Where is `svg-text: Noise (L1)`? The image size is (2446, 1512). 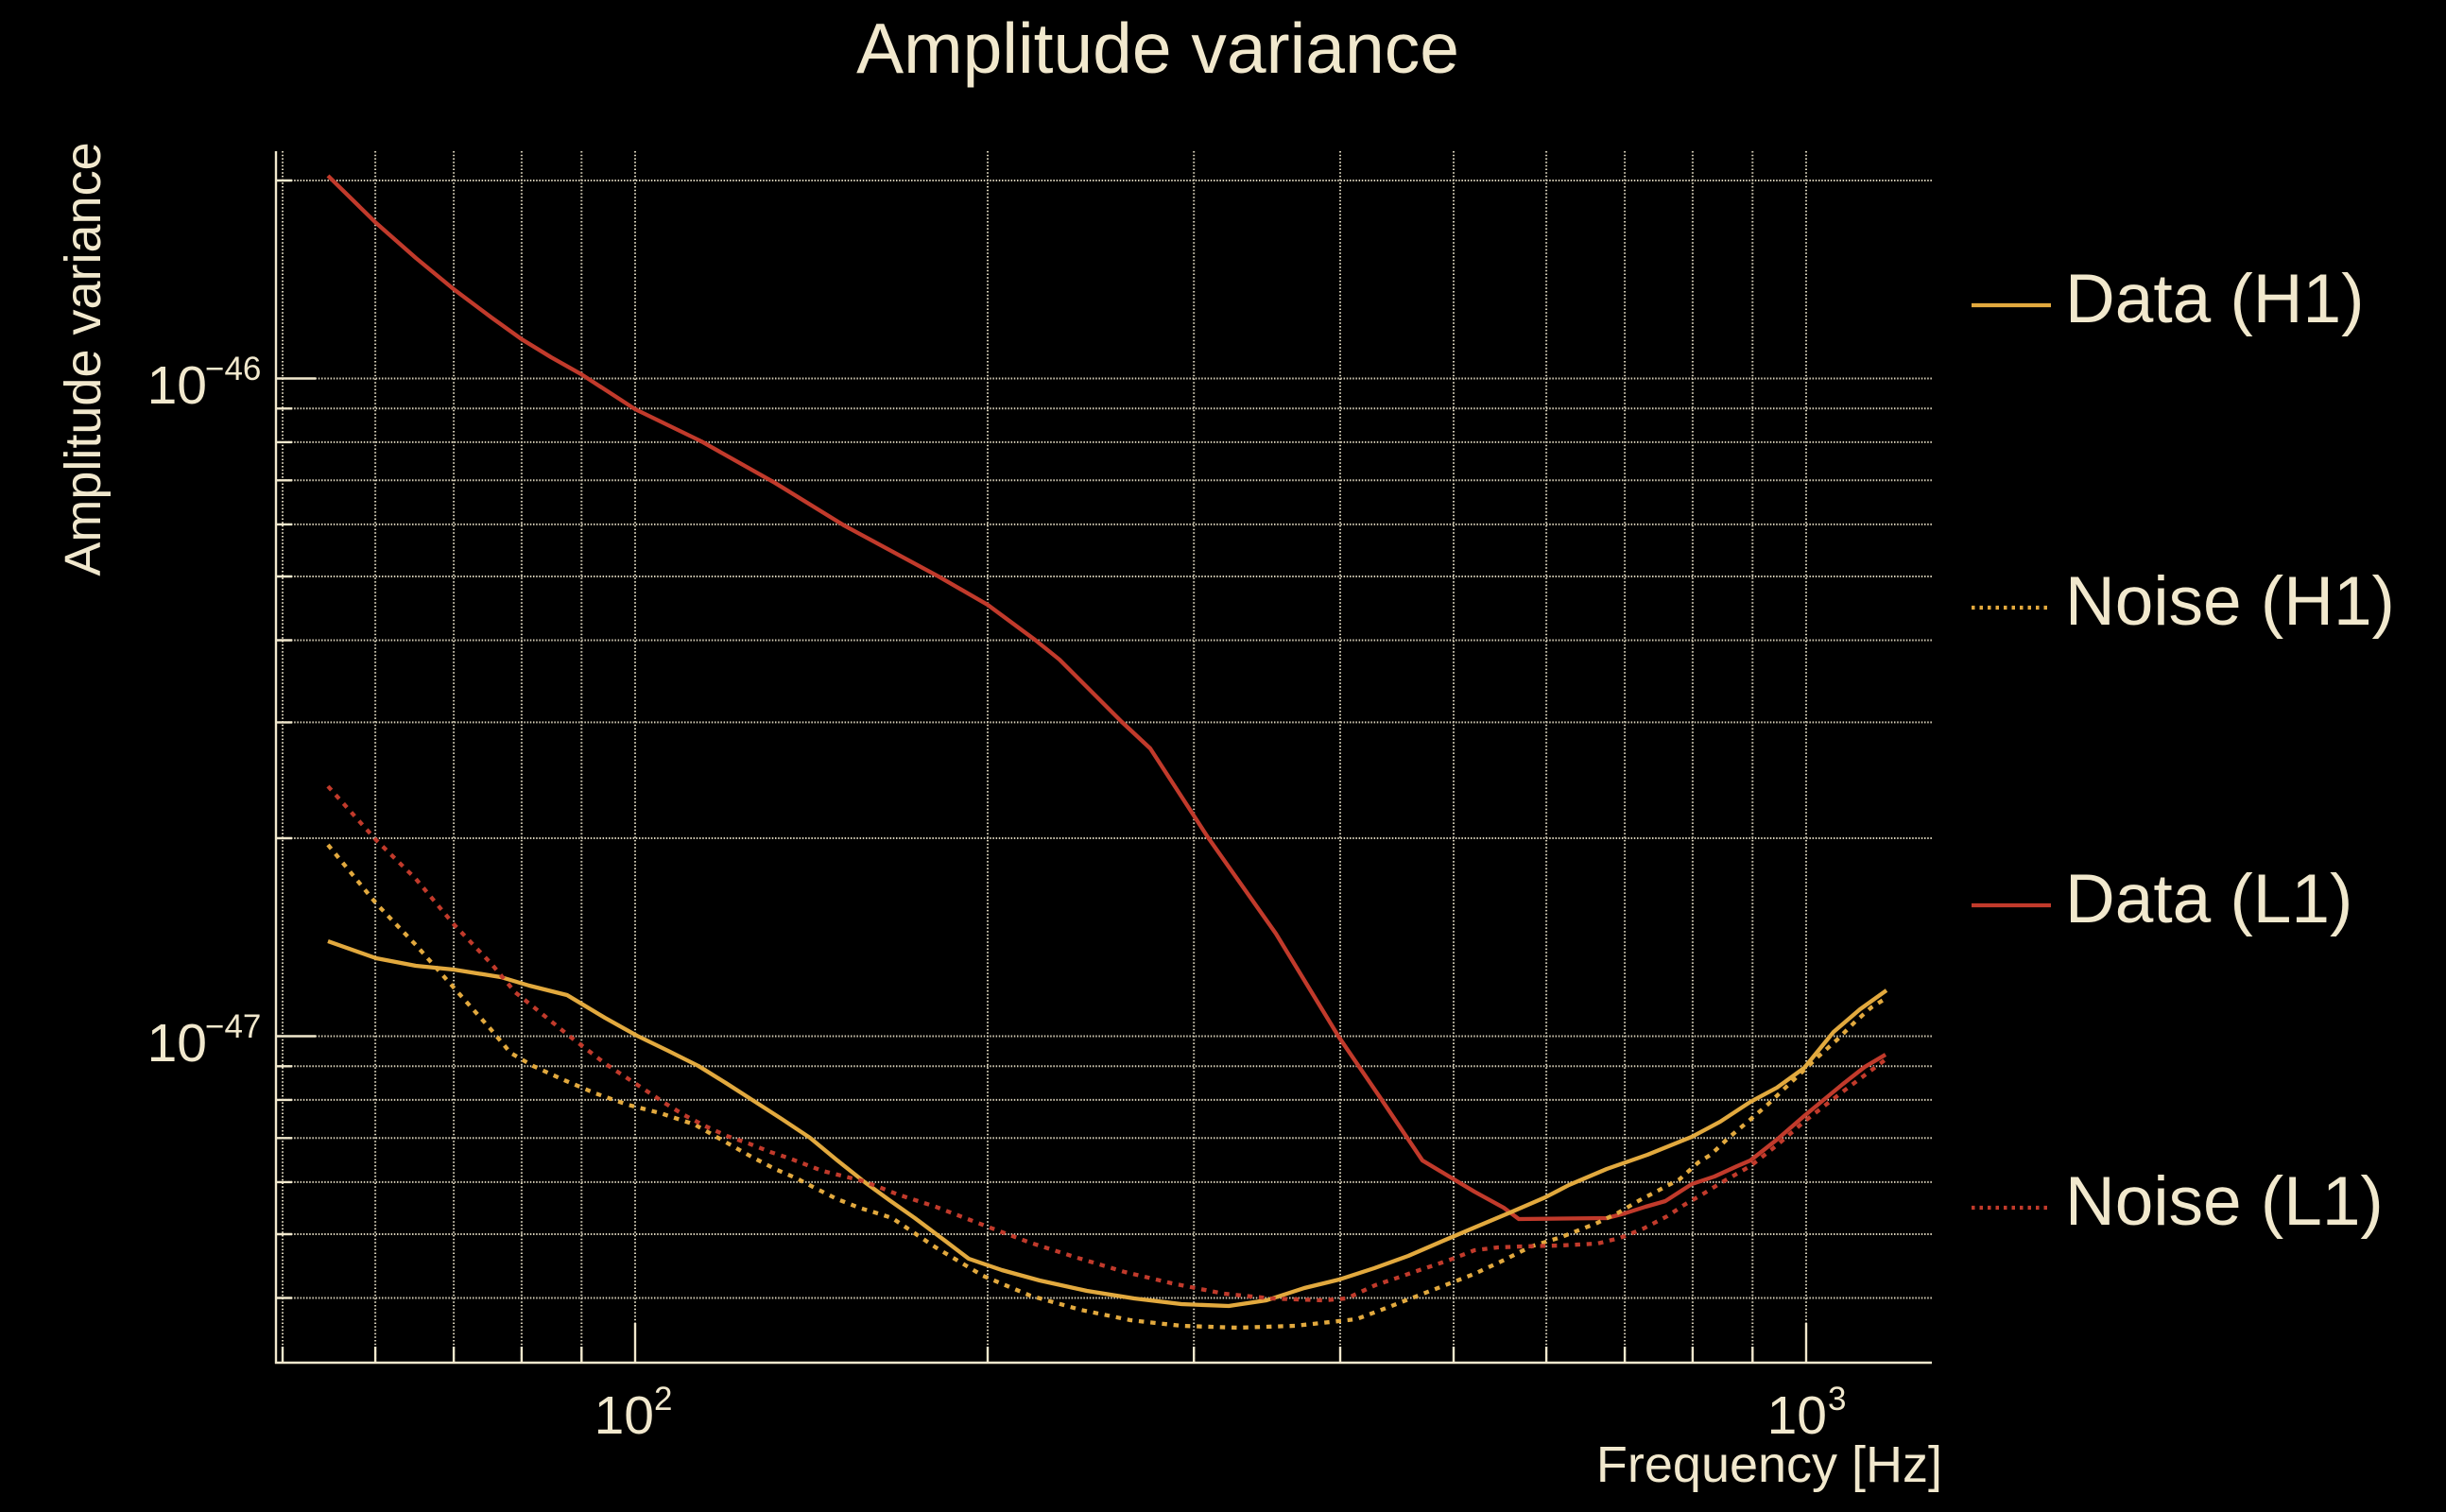 svg-text: Noise (L1) is located at coordinates (2224, 1201).